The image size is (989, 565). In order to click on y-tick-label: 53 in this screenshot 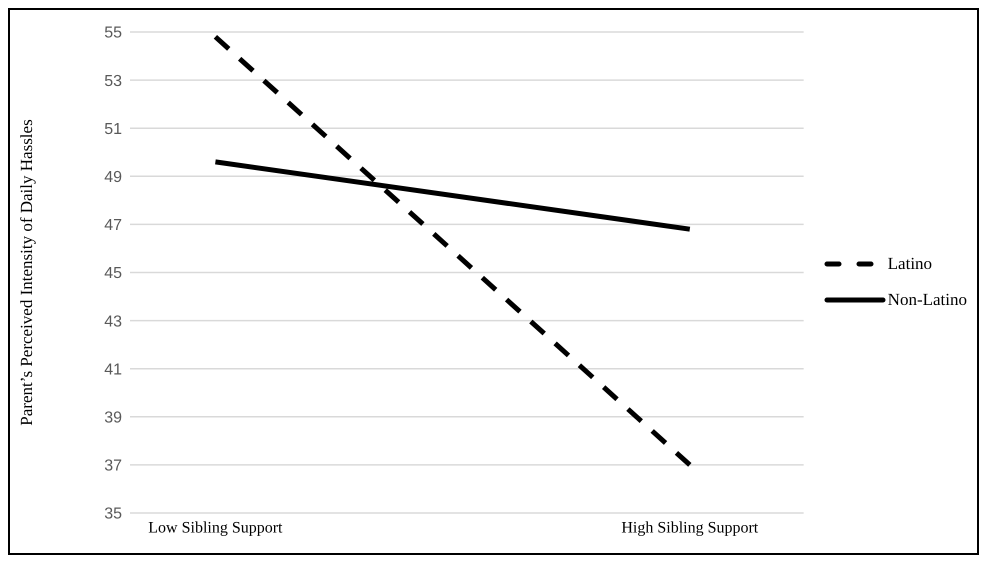, I will do `click(113, 81)`.